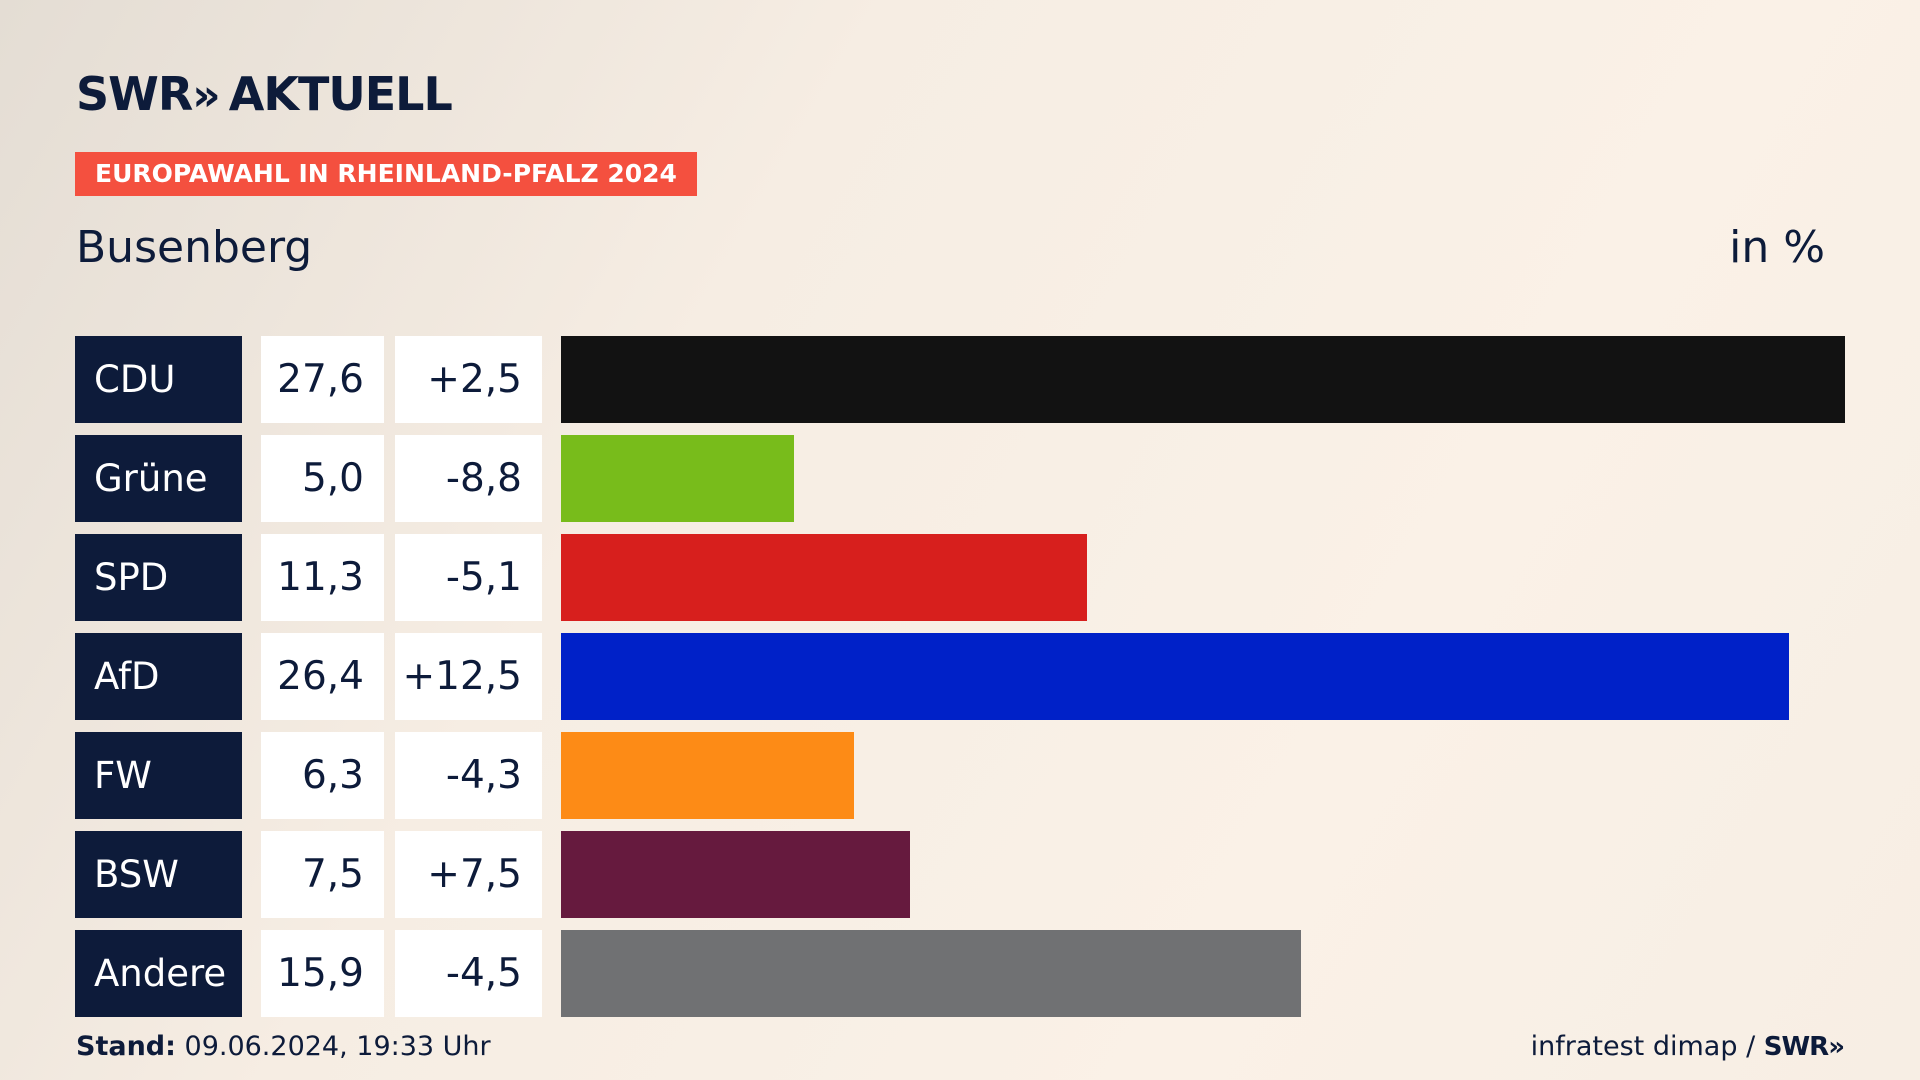 The width and height of the screenshot is (1920, 1080). What do you see at coordinates (960, 874) in the screenshot?
I see `result-row: BSW 7,5 +7,5` at bounding box center [960, 874].